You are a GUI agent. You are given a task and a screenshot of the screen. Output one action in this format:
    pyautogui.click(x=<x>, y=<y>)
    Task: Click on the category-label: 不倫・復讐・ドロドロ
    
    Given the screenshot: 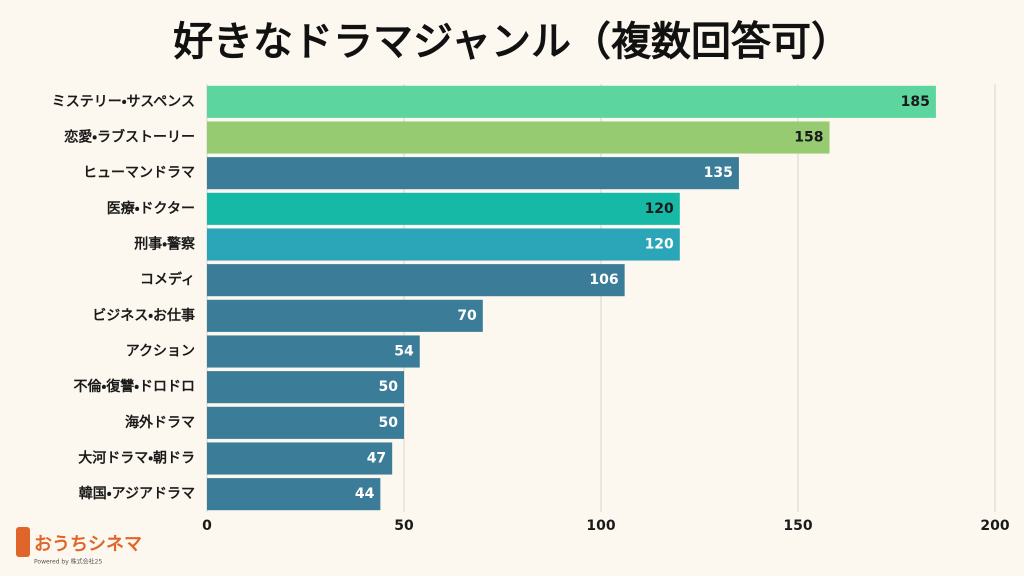 What is the action you would take?
    pyautogui.click(x=134, y=386)
    